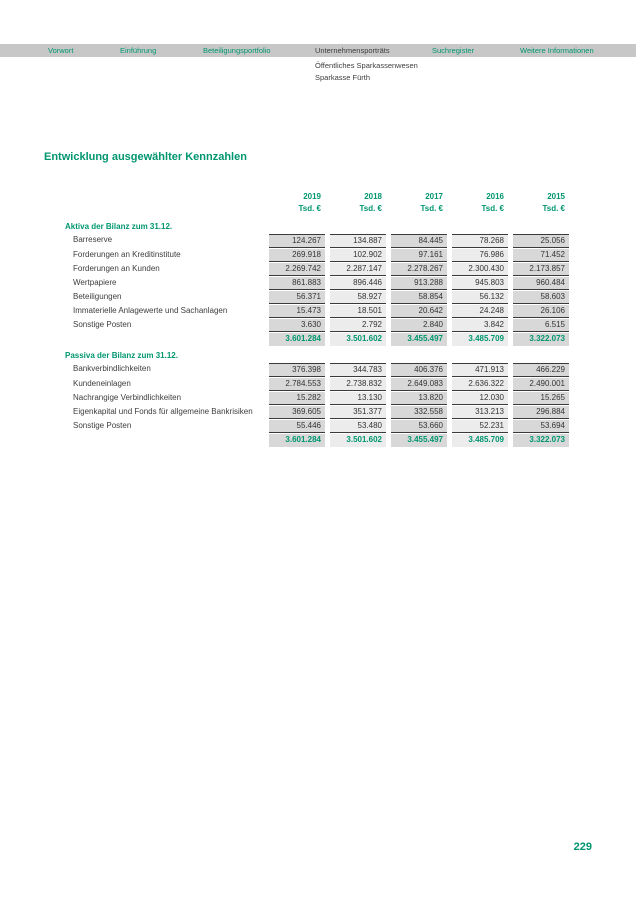 The width and height of the screenshot is (636, 900). I want to click on value-cell: 2.636.322, so click(480, 384).